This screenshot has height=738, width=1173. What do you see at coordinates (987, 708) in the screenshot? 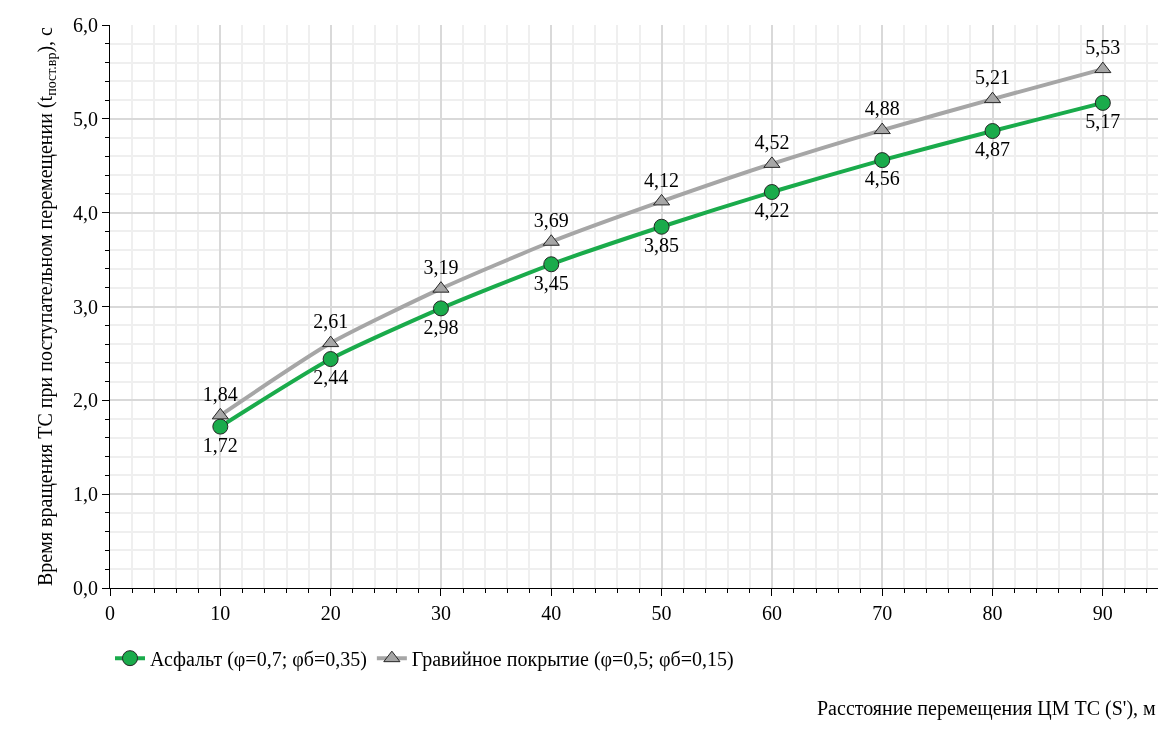
I see `x-axis-title: Расстояние перемещения ЦМ ТС (S'), м` at bounding box center [987, 708].